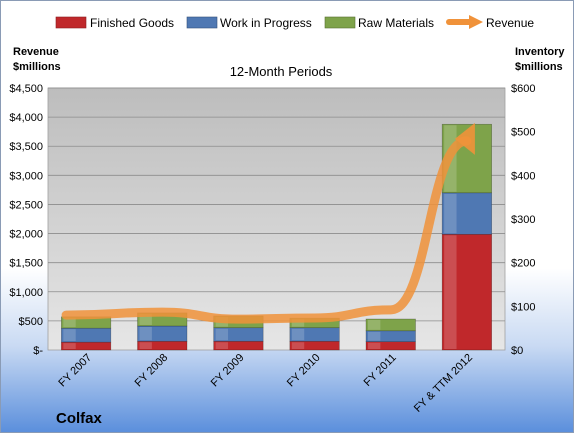 Image resolution: width=574 pixels, height=433 pixels. What do you see at coordinates (26, 235) in the screenshot?
I see `left-tick-label: $2,000` at bounding box center [26, 235].